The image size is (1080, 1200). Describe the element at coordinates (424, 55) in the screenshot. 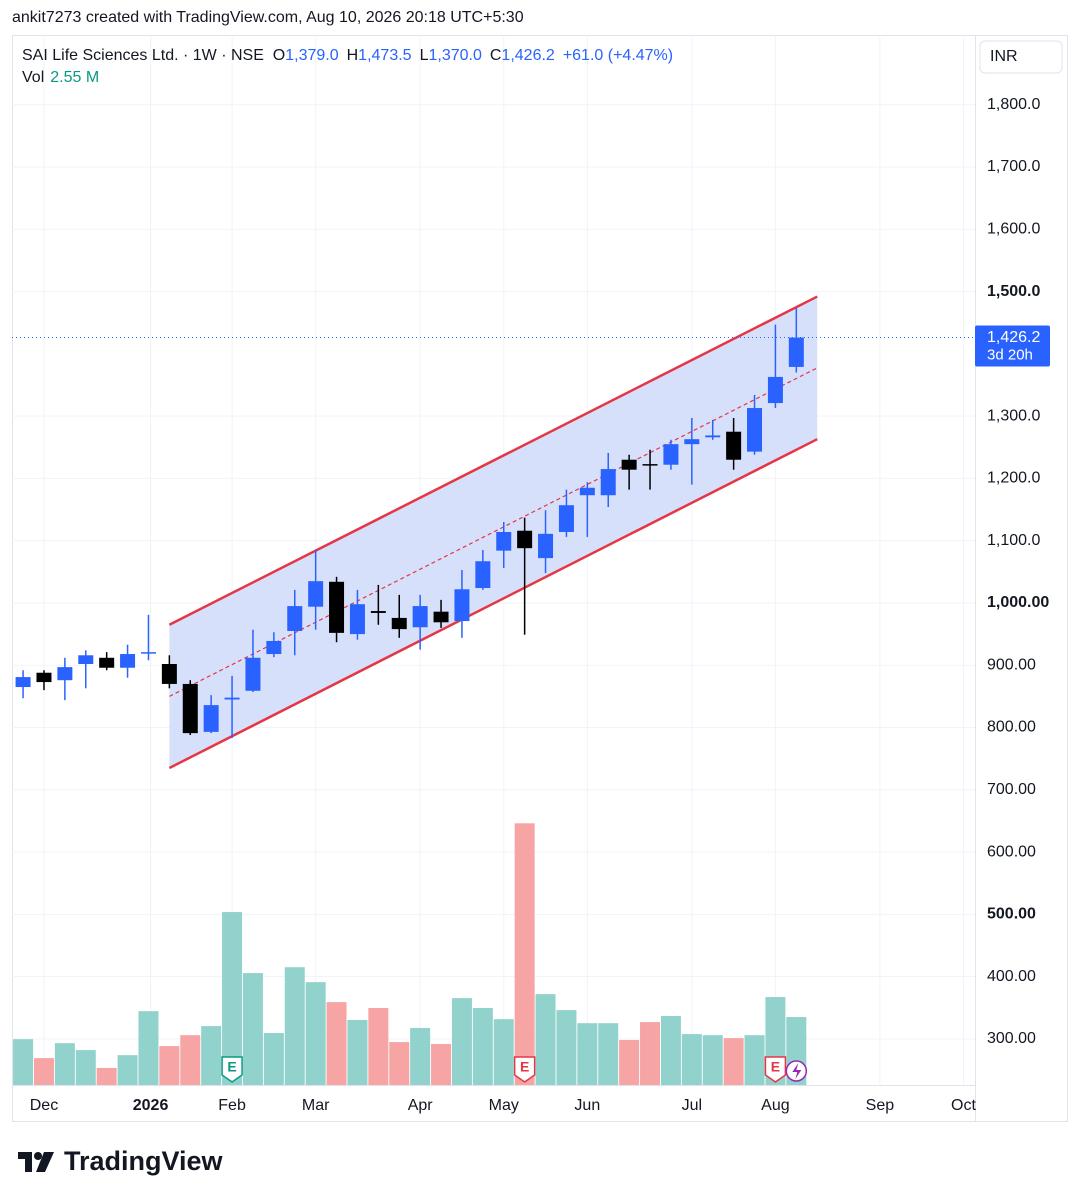

I see `legend-key: L` at that location.